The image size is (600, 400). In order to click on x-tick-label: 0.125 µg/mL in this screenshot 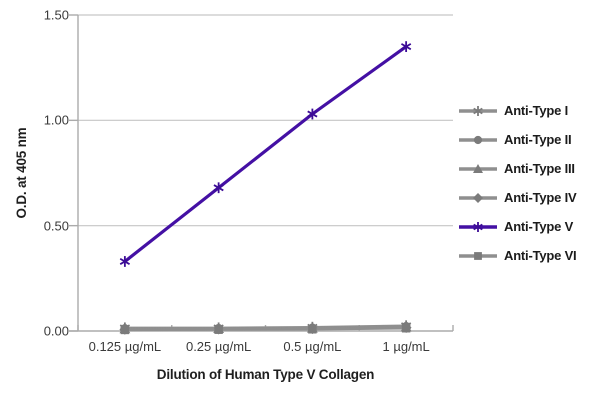, I will do `click(125, 346)`.